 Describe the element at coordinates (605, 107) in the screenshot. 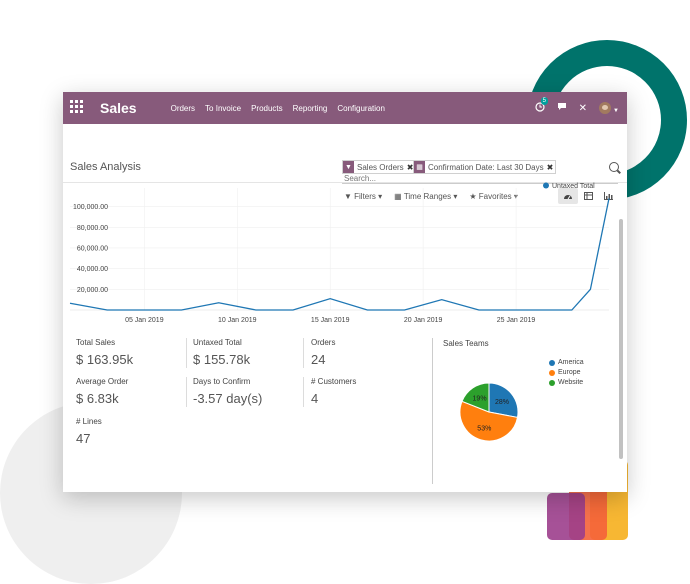

I see `avatar` at that location.